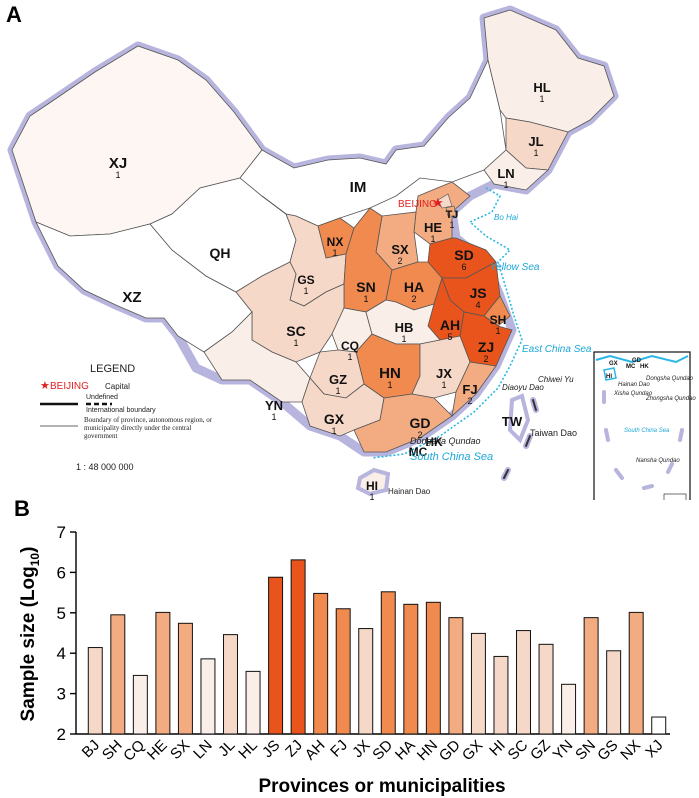  I want to click on region-count-yn: 1, so click(273, 417).